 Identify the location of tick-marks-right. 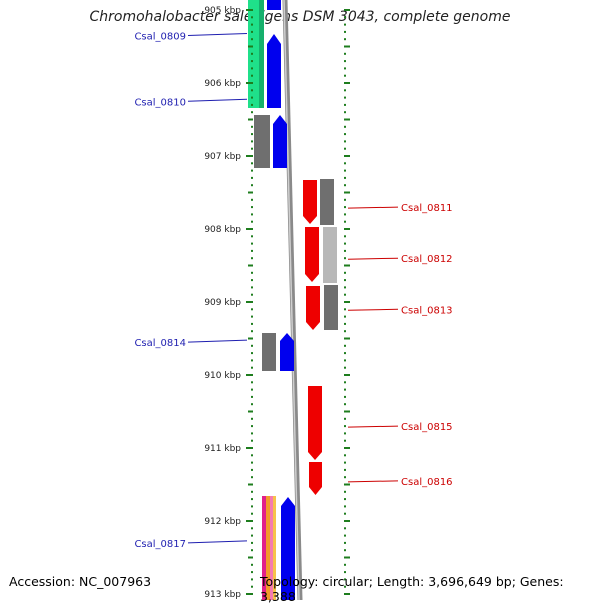
(347, 302).